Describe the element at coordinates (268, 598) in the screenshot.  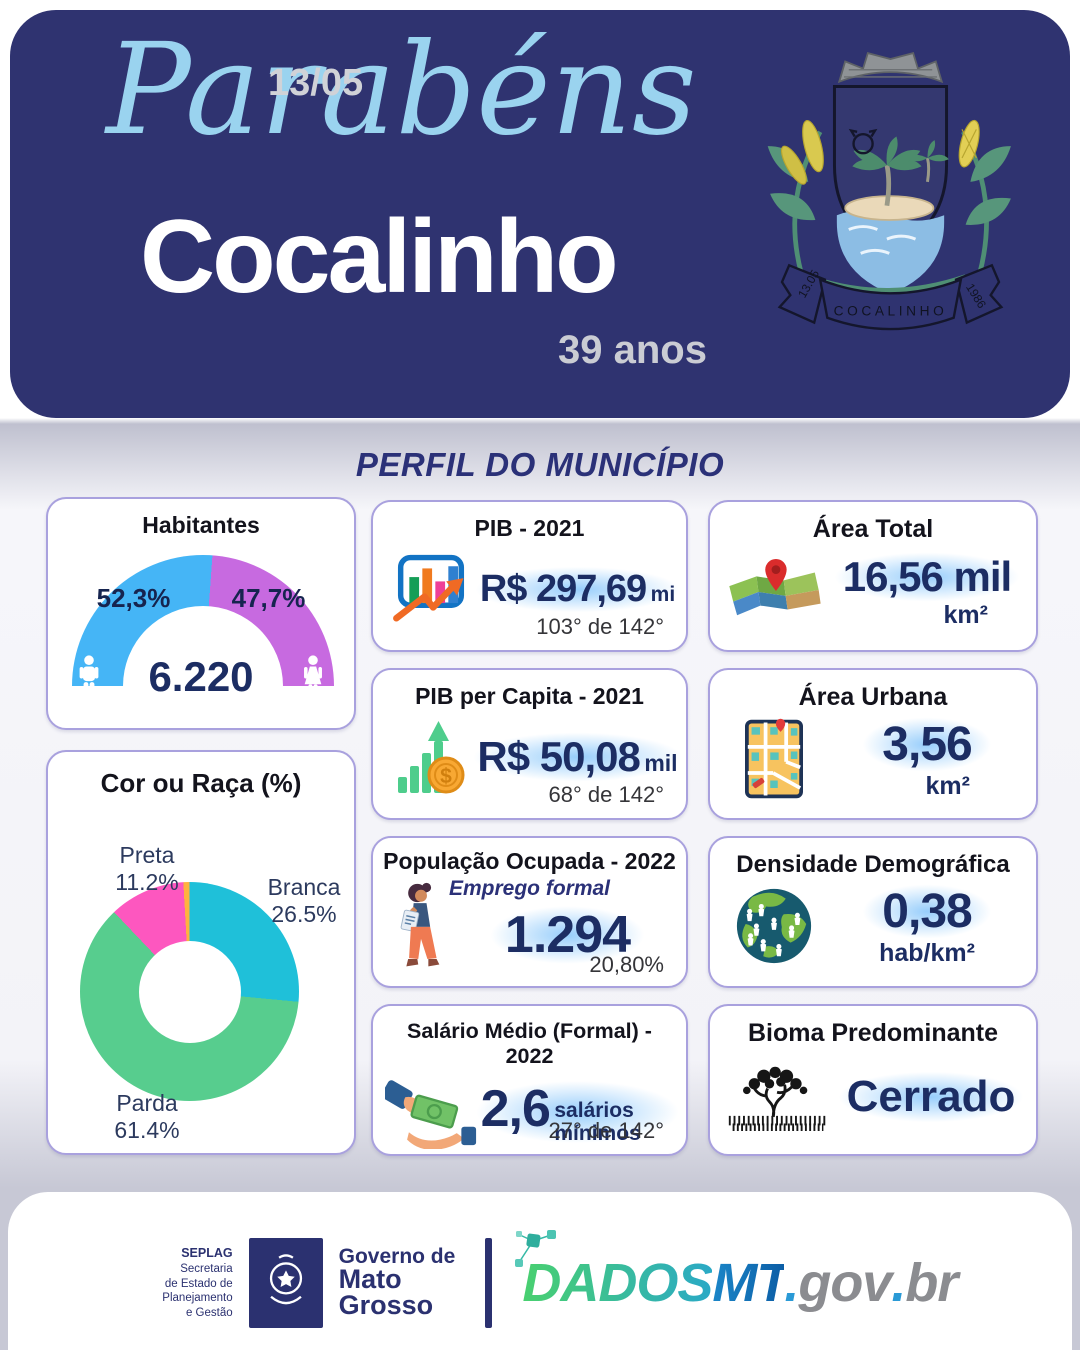
I see `female-percentage-label: 47,7%` at that location.